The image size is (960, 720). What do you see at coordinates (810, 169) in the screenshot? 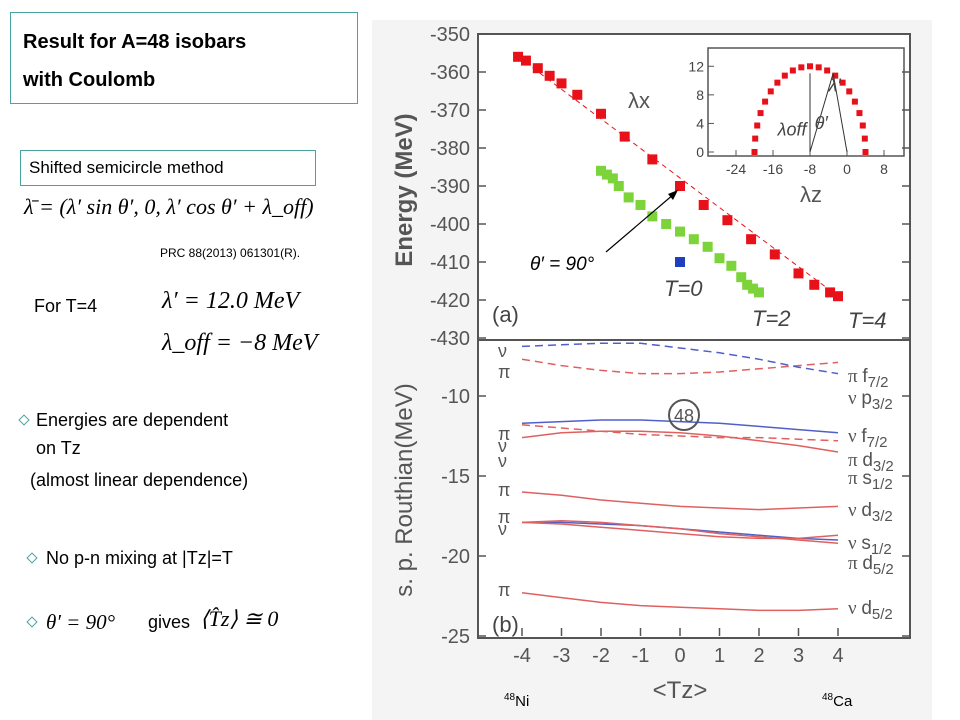
I see `inset-xtick-label: -8` at bounding box center [810, 169].